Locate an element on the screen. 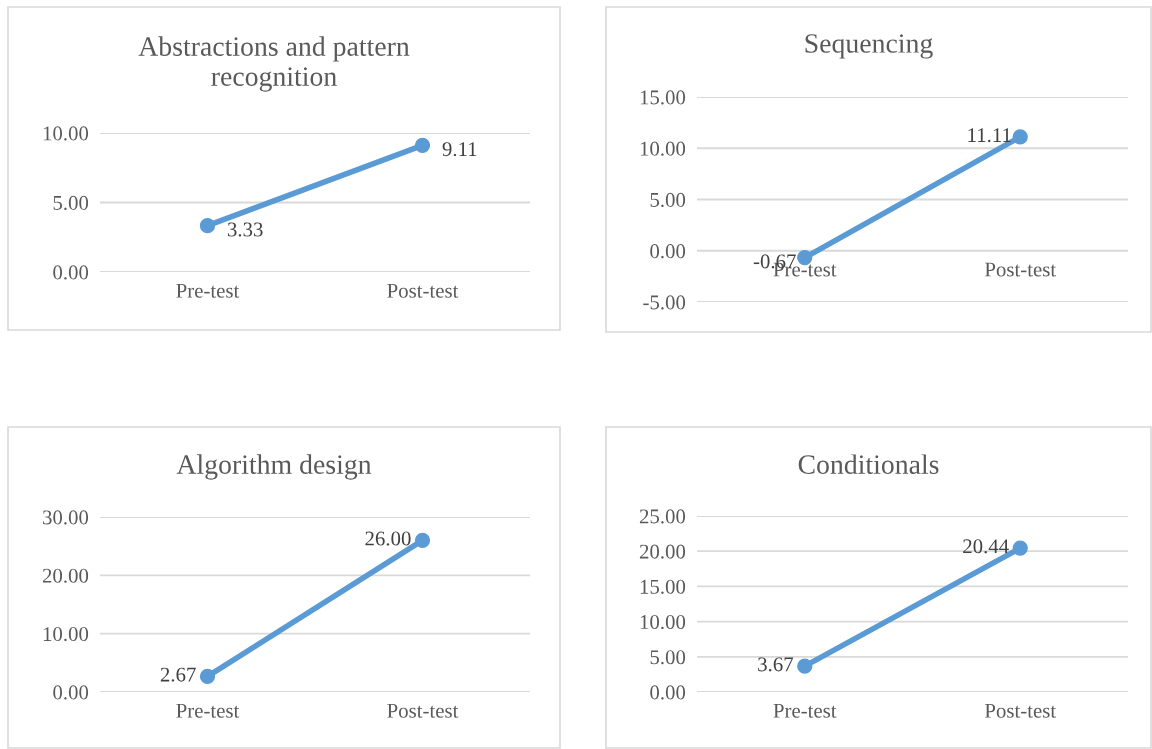 The image size is (1152, 749). data-label: 2.67 is located at coordinates (178, 674).